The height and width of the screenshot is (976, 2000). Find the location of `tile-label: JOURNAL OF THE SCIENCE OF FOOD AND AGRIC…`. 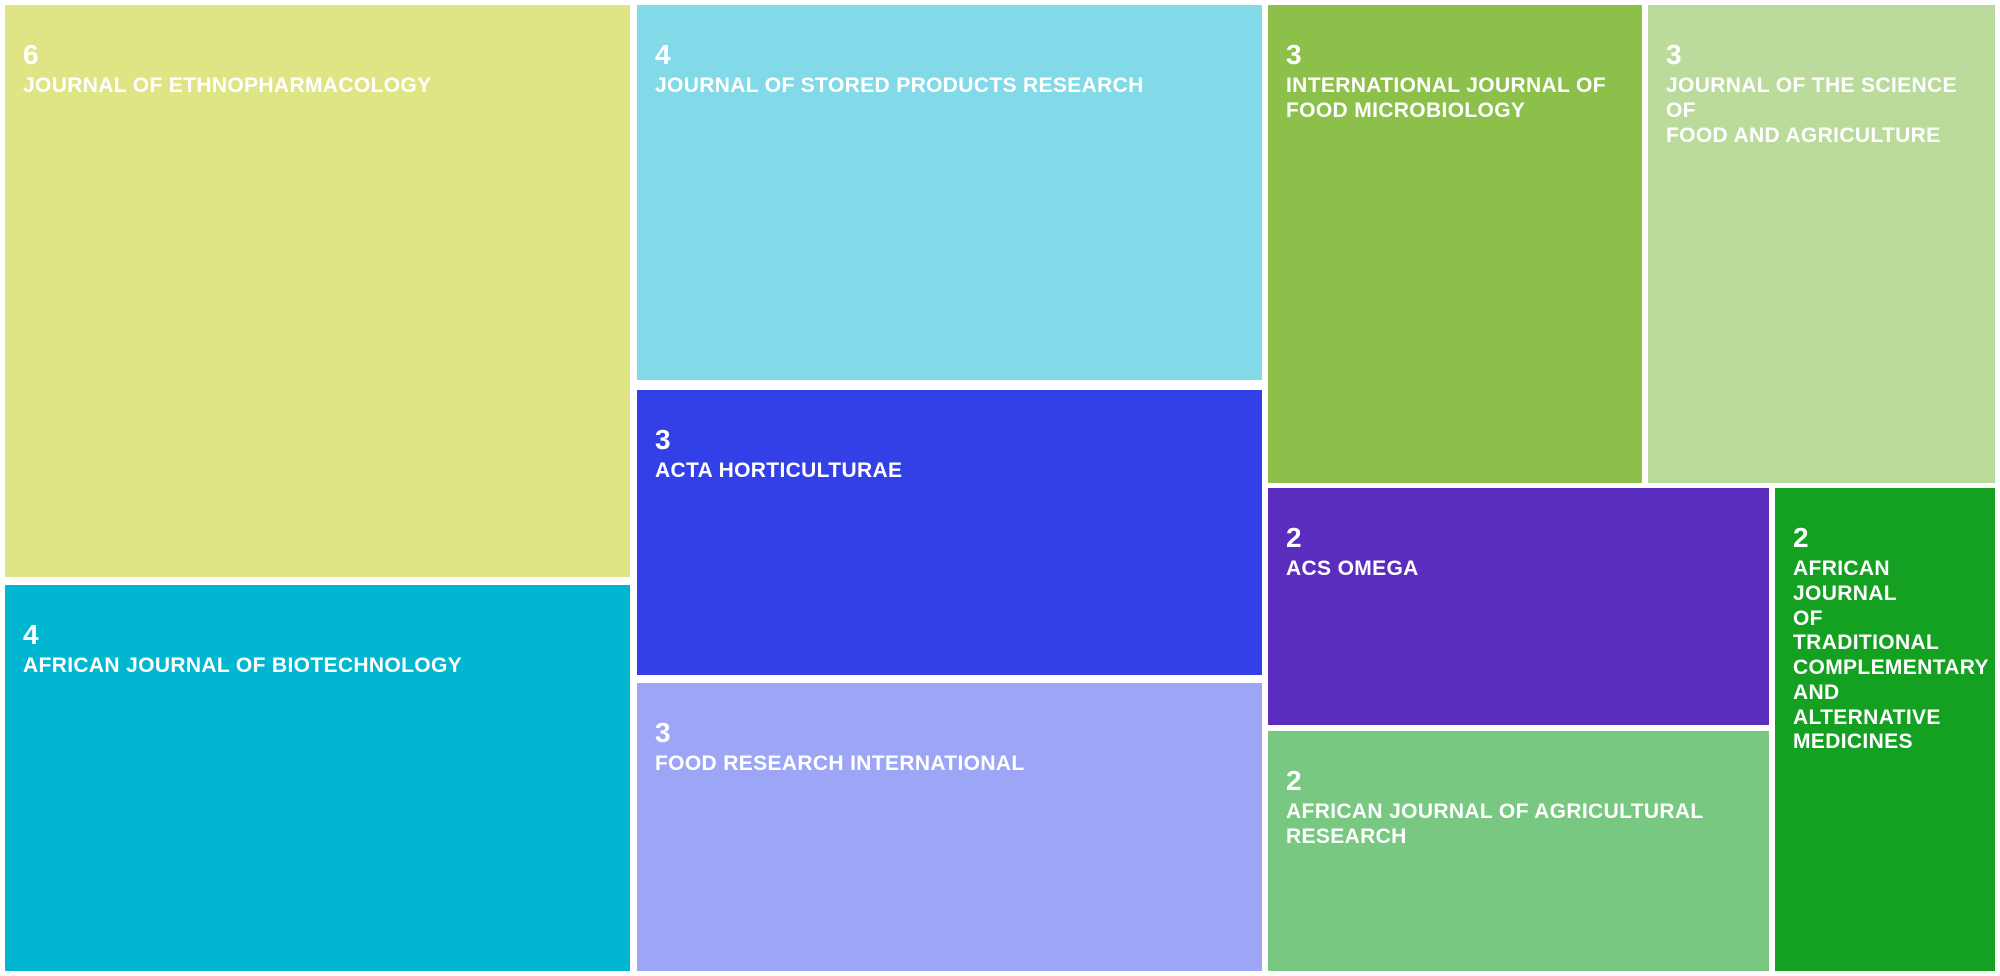

tile-label: JOURNAL OF THE SCIENCE OF FOOD AND AGRIC… is located at coordinates (1811, 110).